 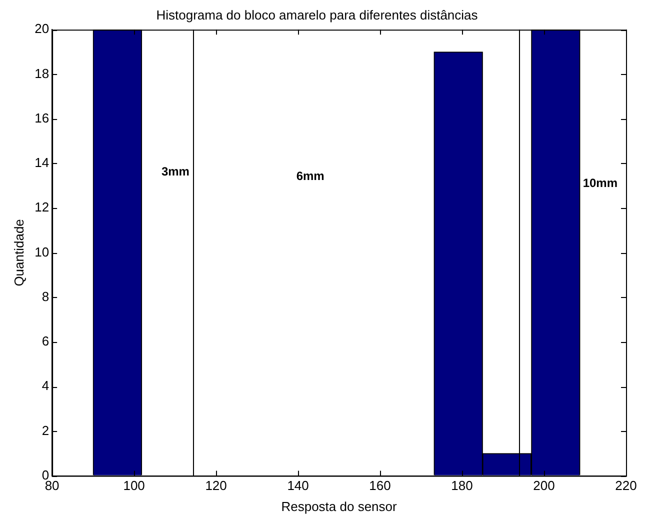 I want to click on y-tick-label: 12, so click(x=42, y=207).